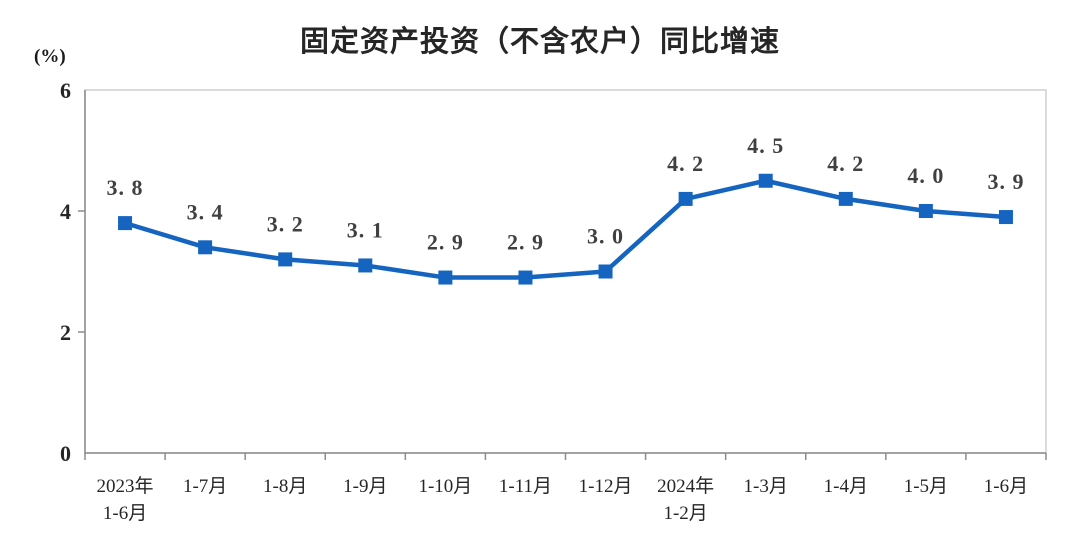 The width and height of the screenshot is (1080, 542). I want to click on x-tick-label: 1-4月, so click(846, 486).